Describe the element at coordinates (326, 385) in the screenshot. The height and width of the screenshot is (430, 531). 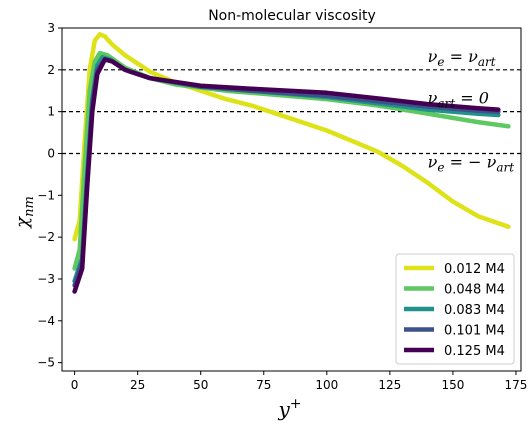
I see `x-tick-label: 100` at that location.